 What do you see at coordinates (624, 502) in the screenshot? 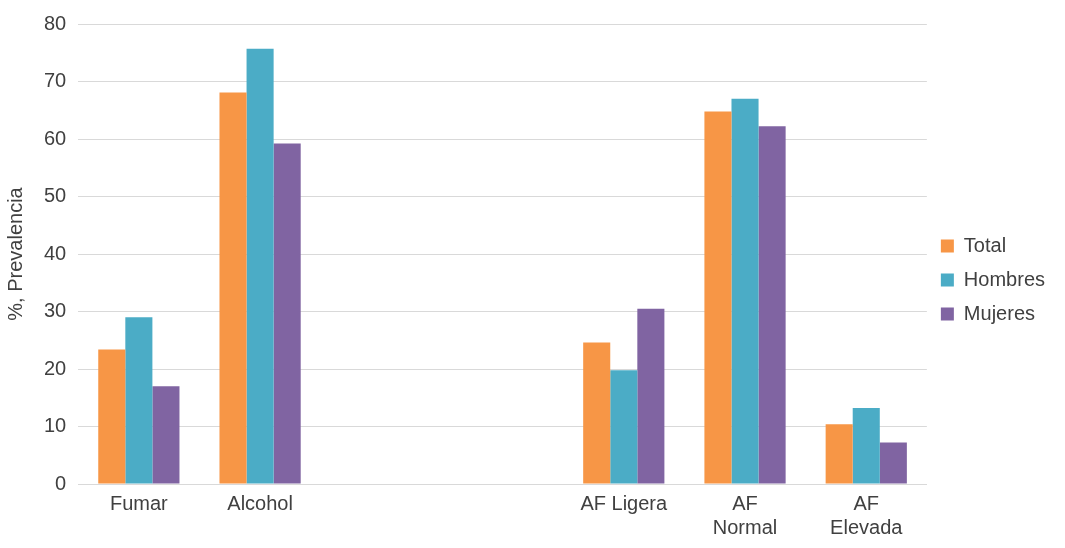
I see `x-tick-label: AF Ligera` at bounding box center [624, 502].